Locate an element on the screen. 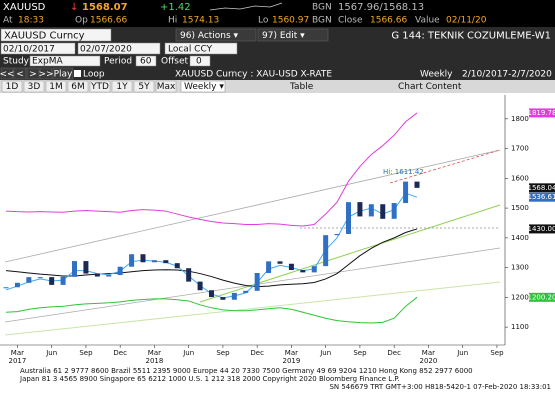 This screenshot has height=400, width=555. frequency-menu-box is located at coordinates (203, 86).